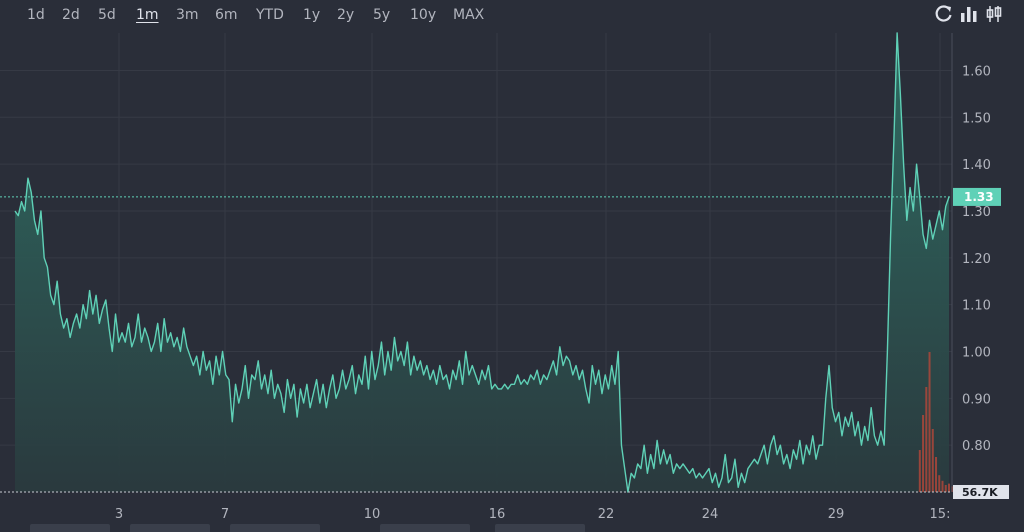  What do you see at coordinates (312, 15) in the screenshot?
I see `range-btn-1y: 1y` at bounding box center [312, 15].